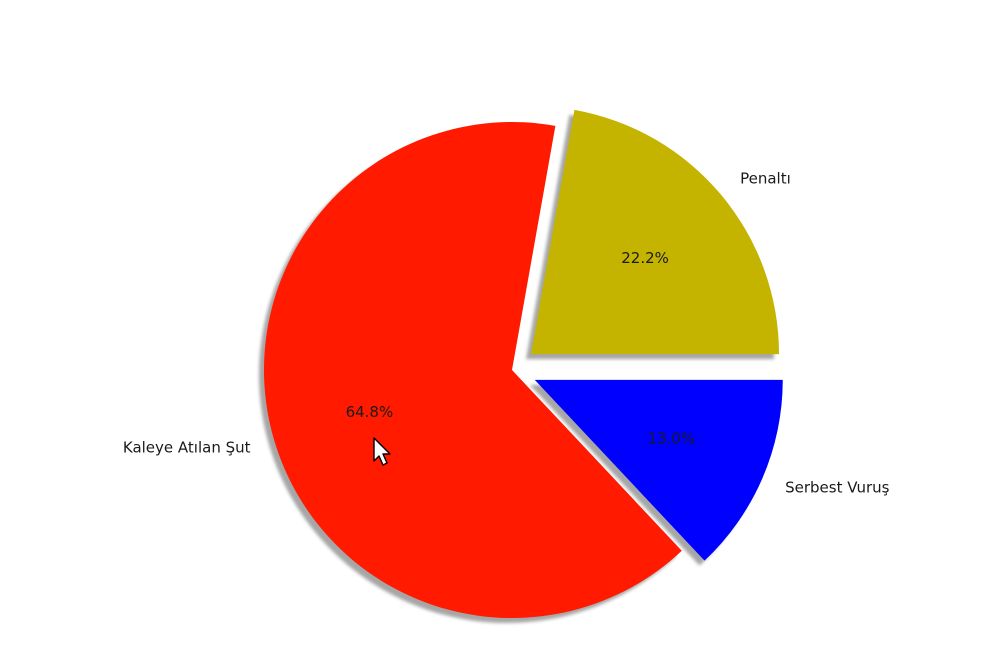  What do you see at coordinates (671, 438) in the screenshot?
I see `slice-percent-serbest-vurus: 13.0%` at bounding box center [671, 438].